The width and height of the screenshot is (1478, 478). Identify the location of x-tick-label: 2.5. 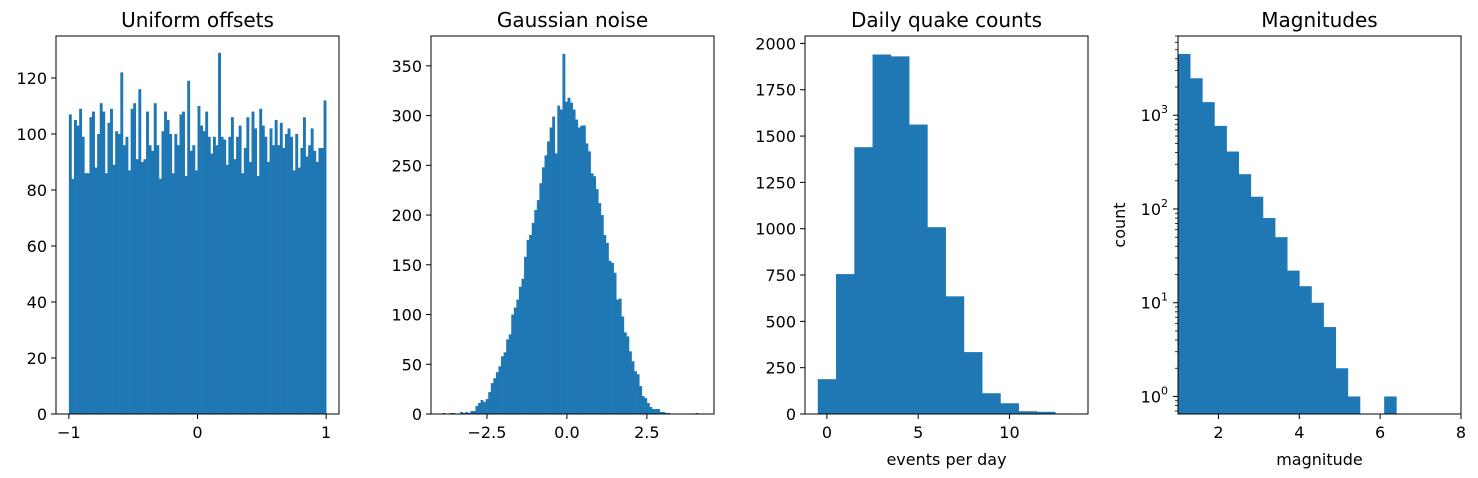
(646, 432).